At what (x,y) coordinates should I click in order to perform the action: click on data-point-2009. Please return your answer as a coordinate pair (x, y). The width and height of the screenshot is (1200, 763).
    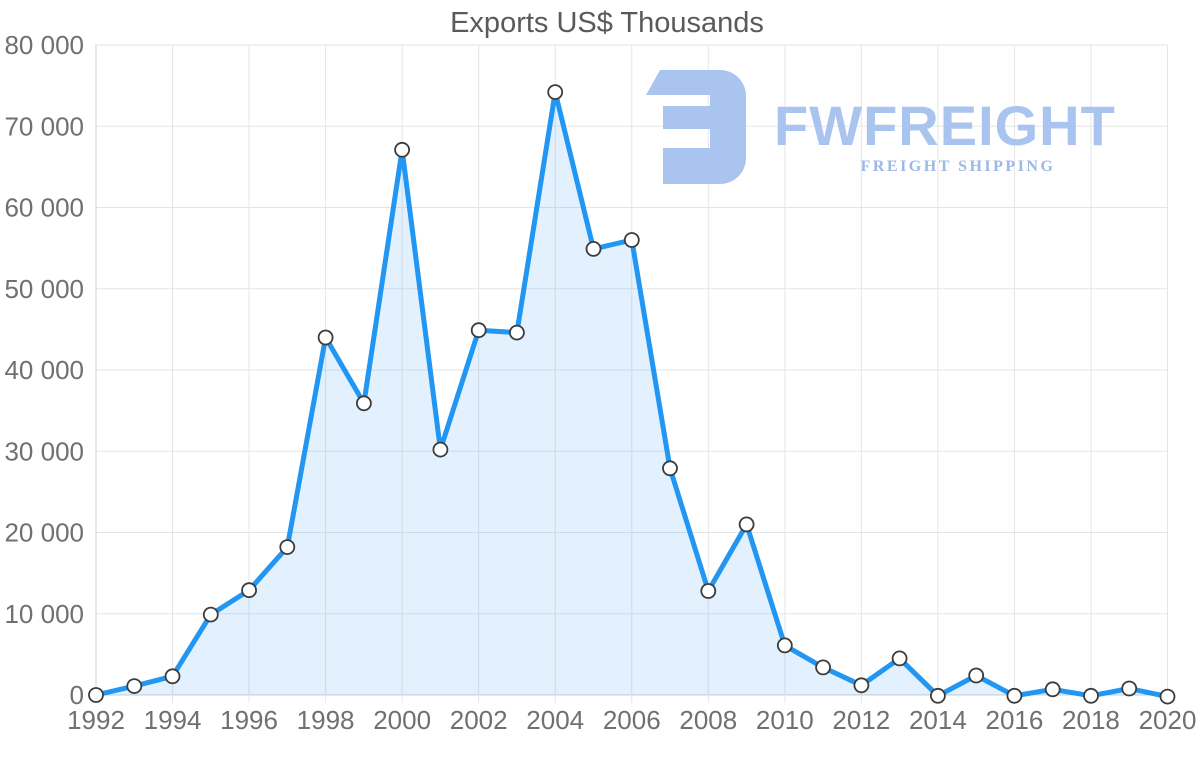
    Looking at the image, I should click on (746, 524).